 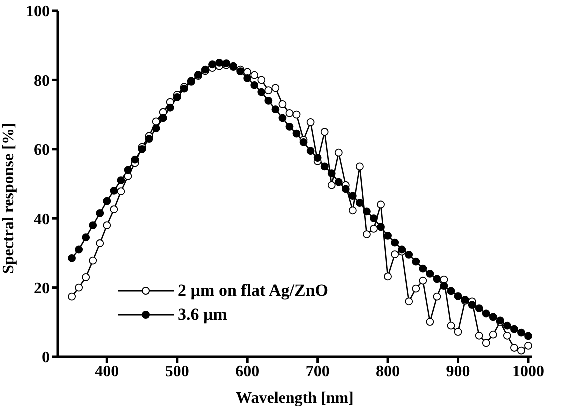 I want to click on y-tick-label: 60, so click(x=42, y=151).